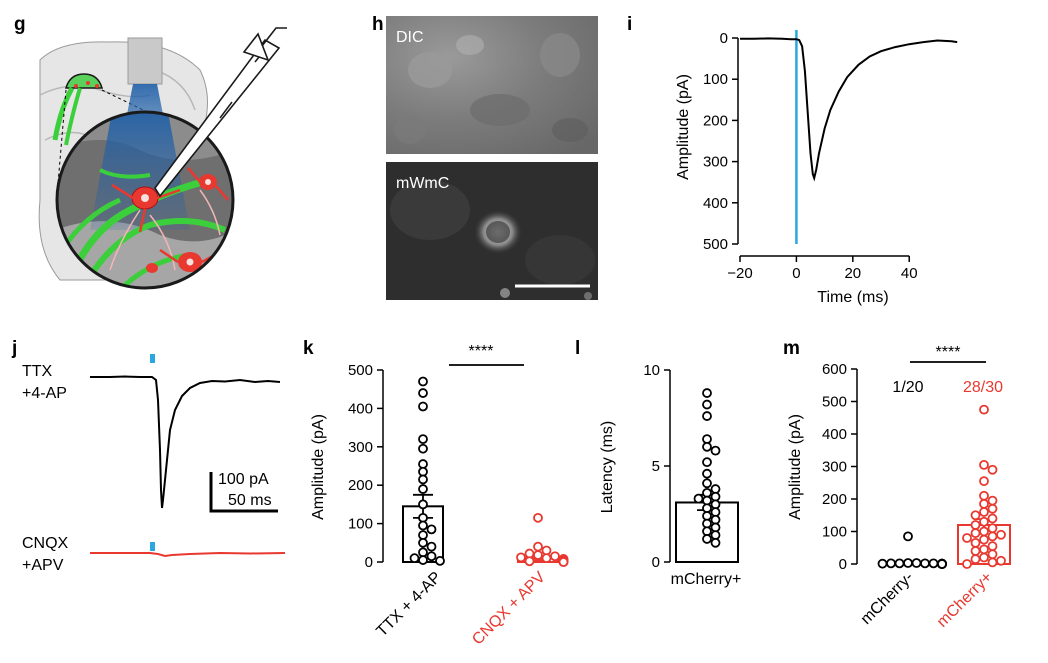  What do you see at coordinates (909, 273) in the screenshot?
I see `chart-i-xtick-label: 40` at bounding box center [909, 273].